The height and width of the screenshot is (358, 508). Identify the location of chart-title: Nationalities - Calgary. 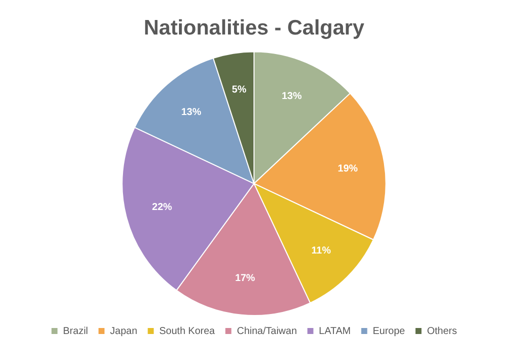
(254, 28).